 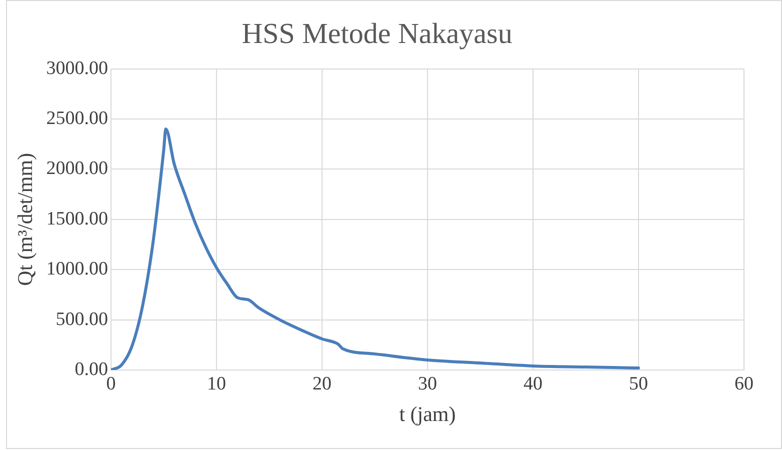 What do you see at coordinates (216, 383) in the screenshot?
I see `x-tick-label: 10` at bounding box center [216, 383].